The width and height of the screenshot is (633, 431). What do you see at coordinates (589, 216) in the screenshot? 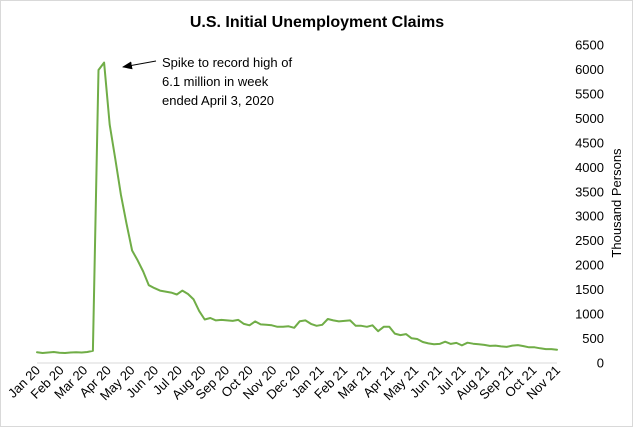
I see `y-tick-label: 3000` at bounding box center [589, 216].